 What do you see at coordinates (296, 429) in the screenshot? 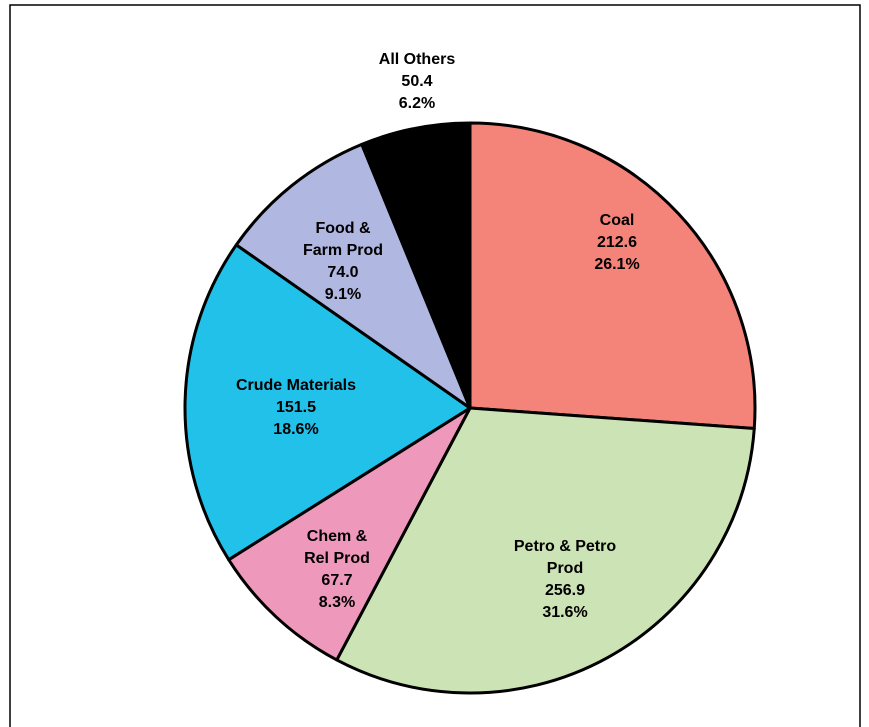
I see `percent-label: 18.6%` at bounding box center [296, 429].